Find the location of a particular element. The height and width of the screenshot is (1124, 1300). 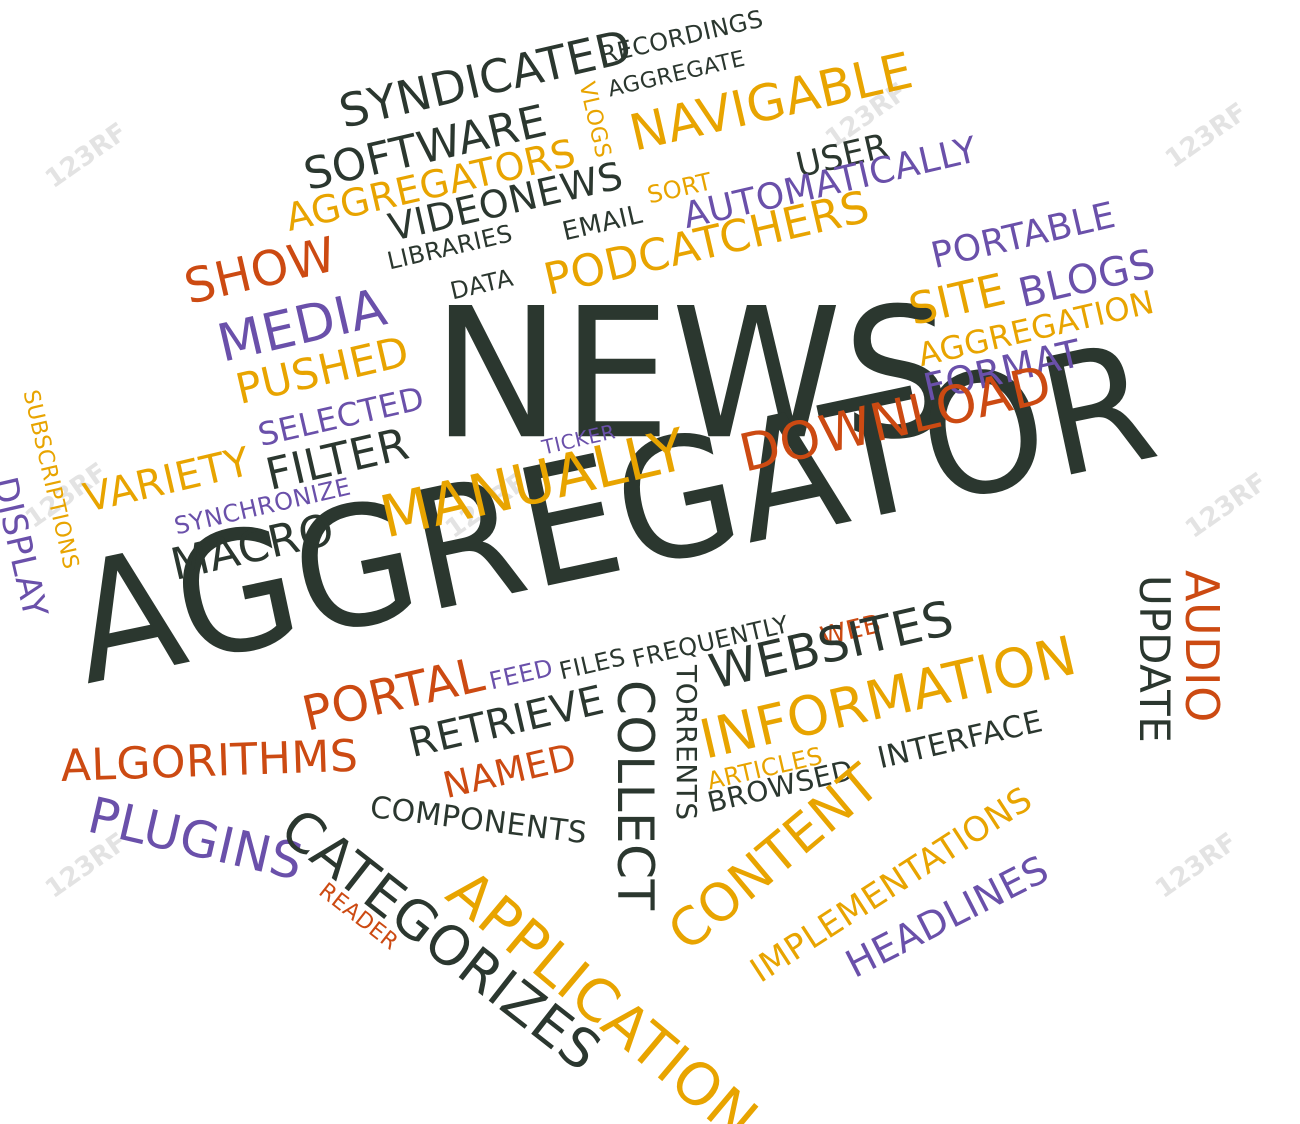

watermark-3: 123RF is located at coordinates (1206, 136).